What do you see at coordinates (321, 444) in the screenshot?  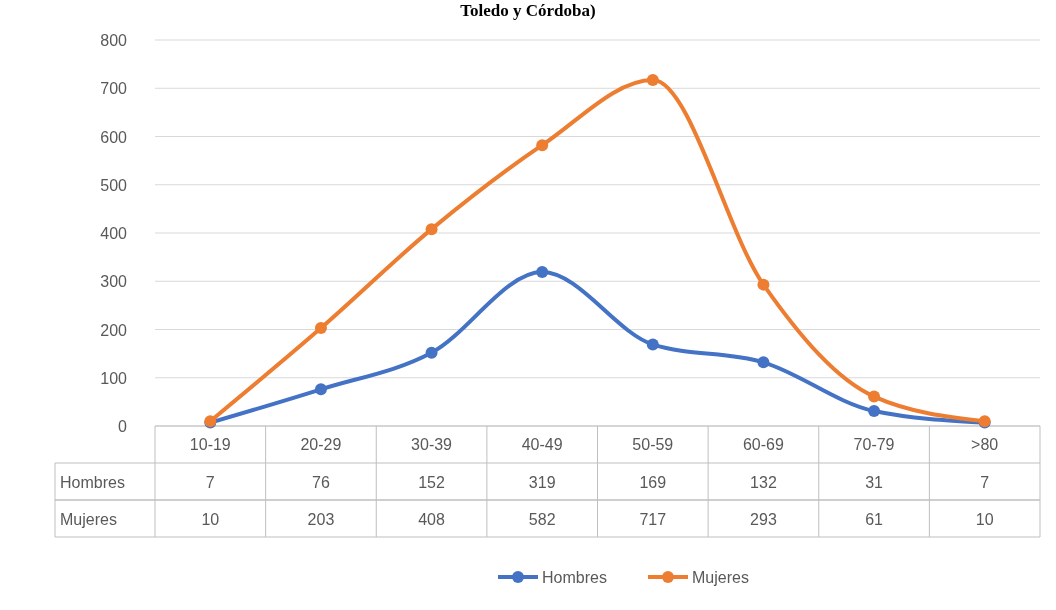 I see `x-tick-label: 20-29` at bounding box center [321, 444].